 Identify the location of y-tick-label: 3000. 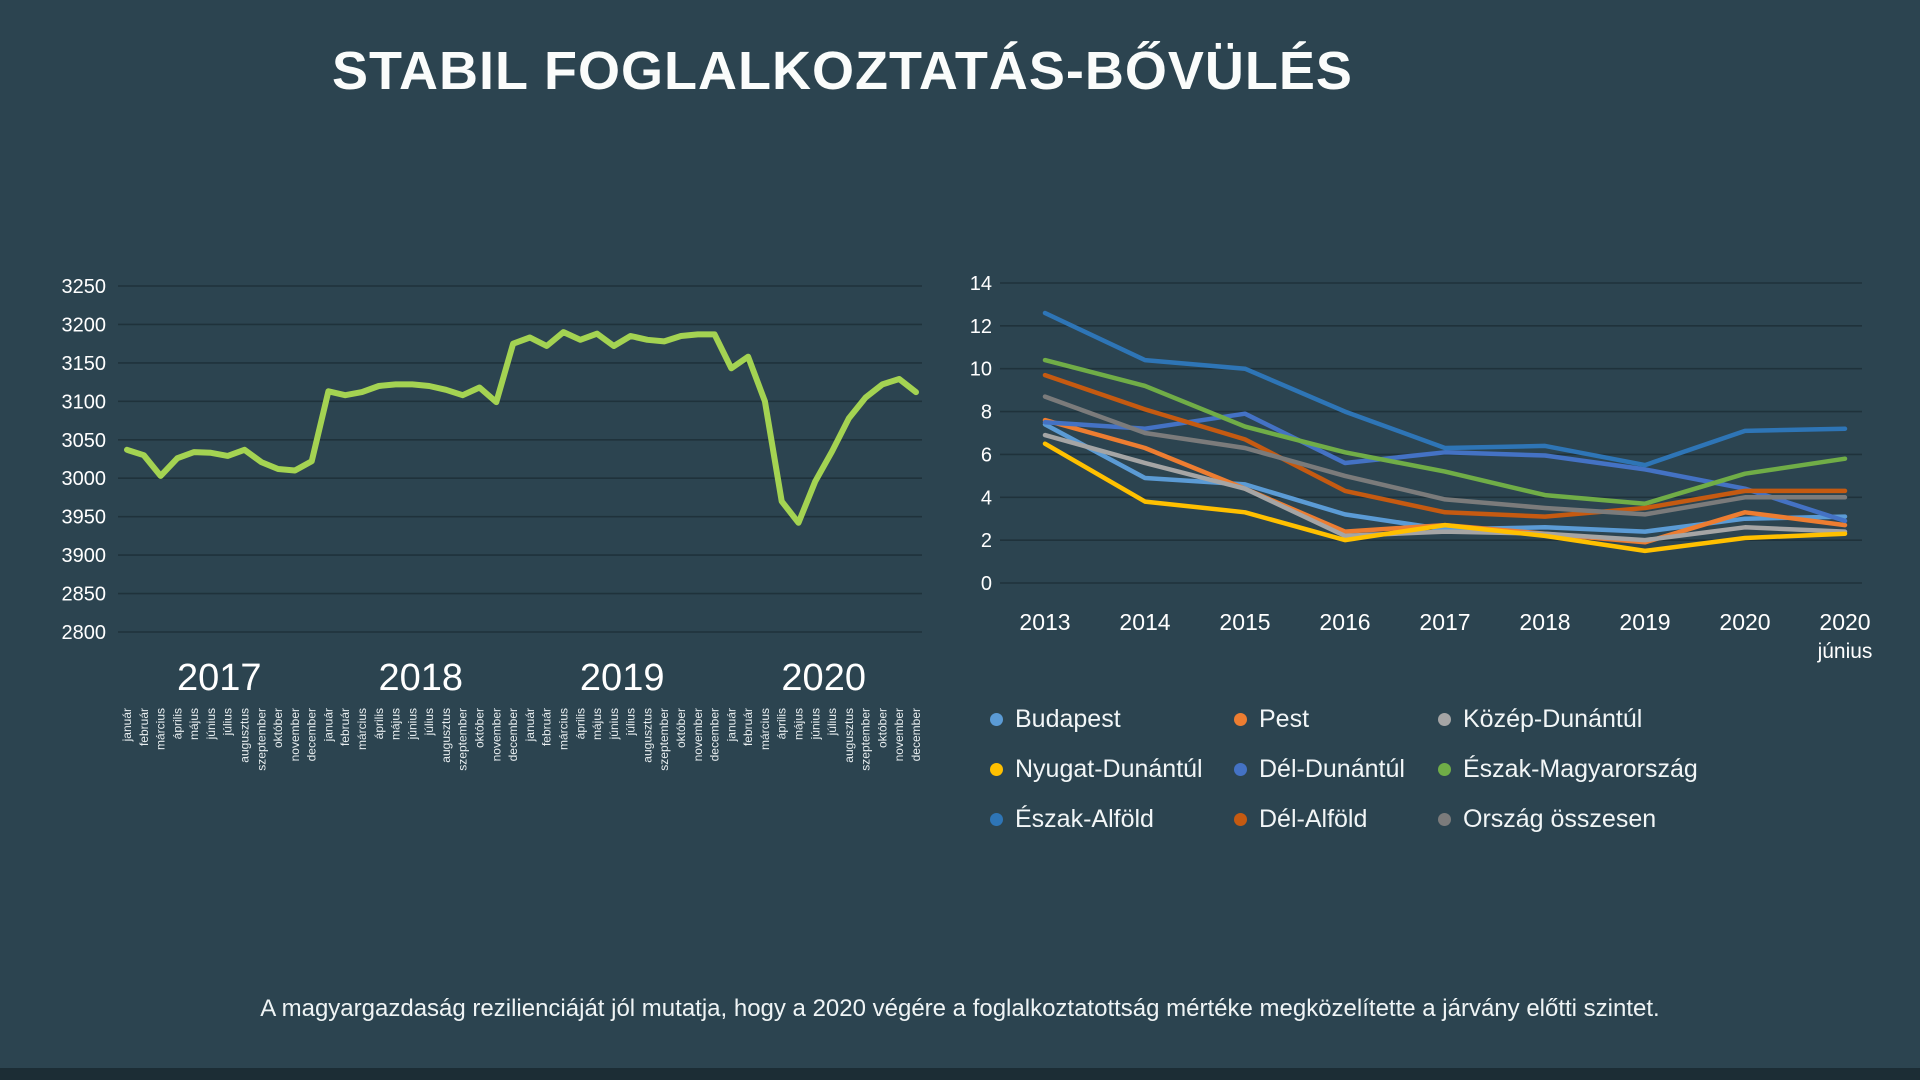
(84, 479).